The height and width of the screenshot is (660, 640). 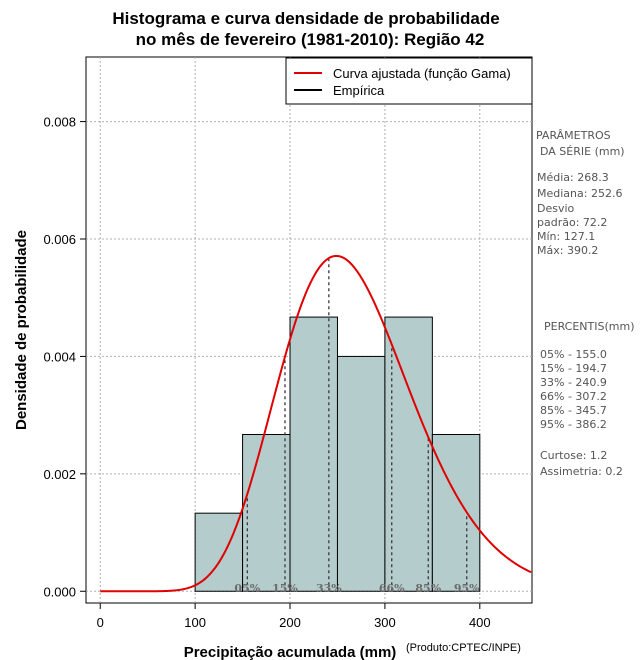 I want to click on legend-box, so click(x=409, y=81).